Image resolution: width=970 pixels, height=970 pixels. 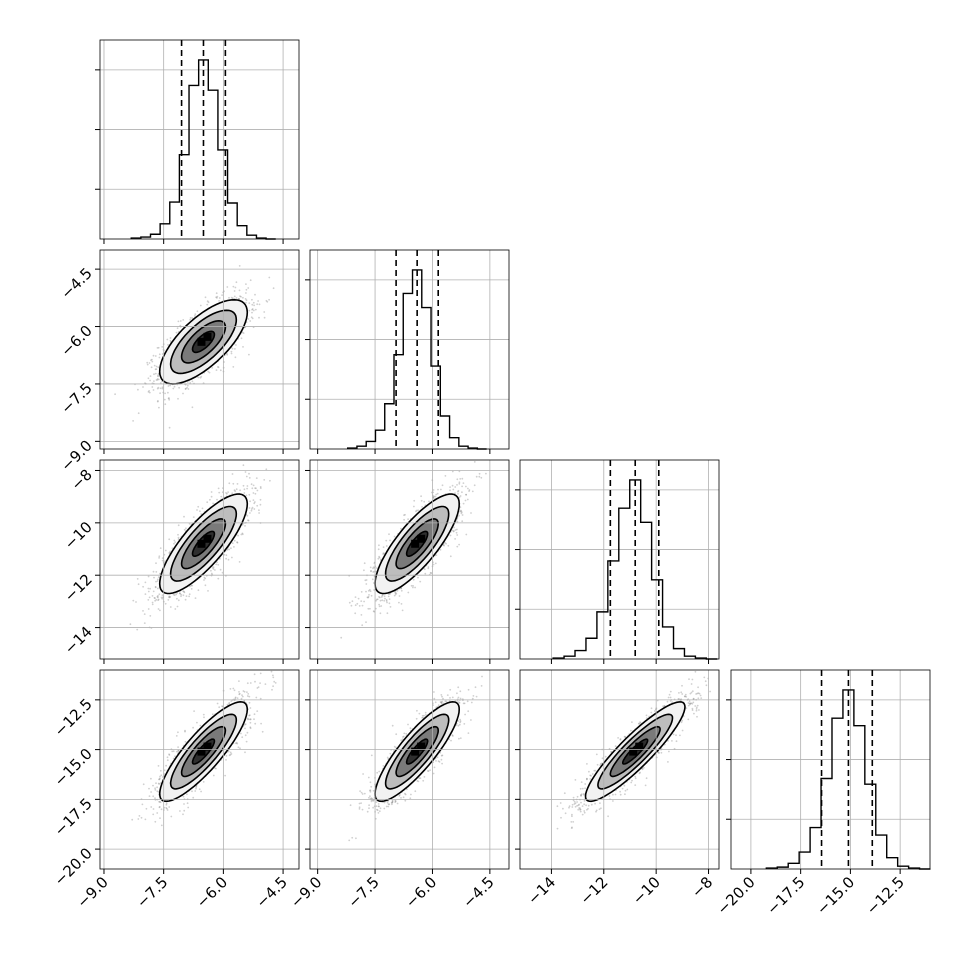 I want to click on x-tick-label: −15.0, so click(x=835, y=895).